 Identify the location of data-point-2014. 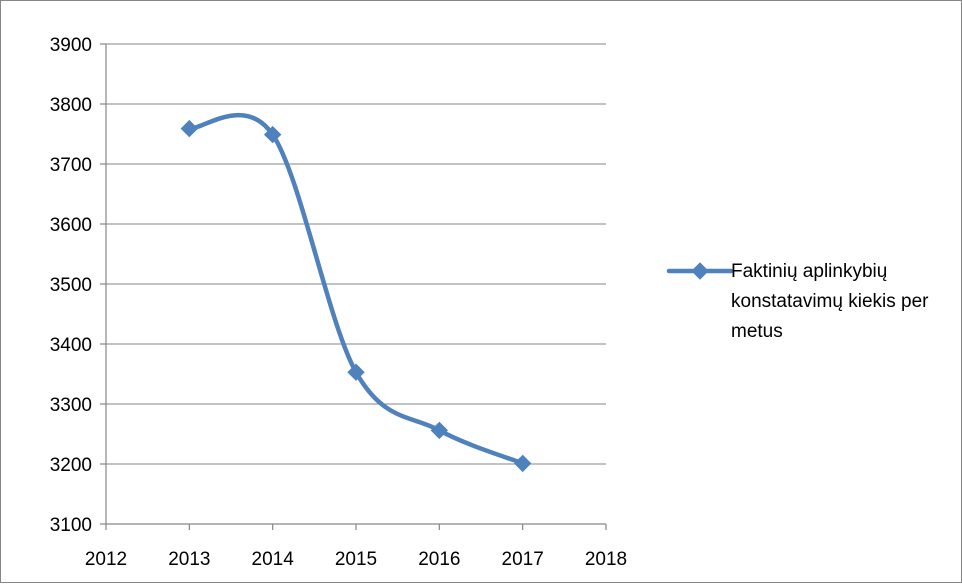
(272, 134).